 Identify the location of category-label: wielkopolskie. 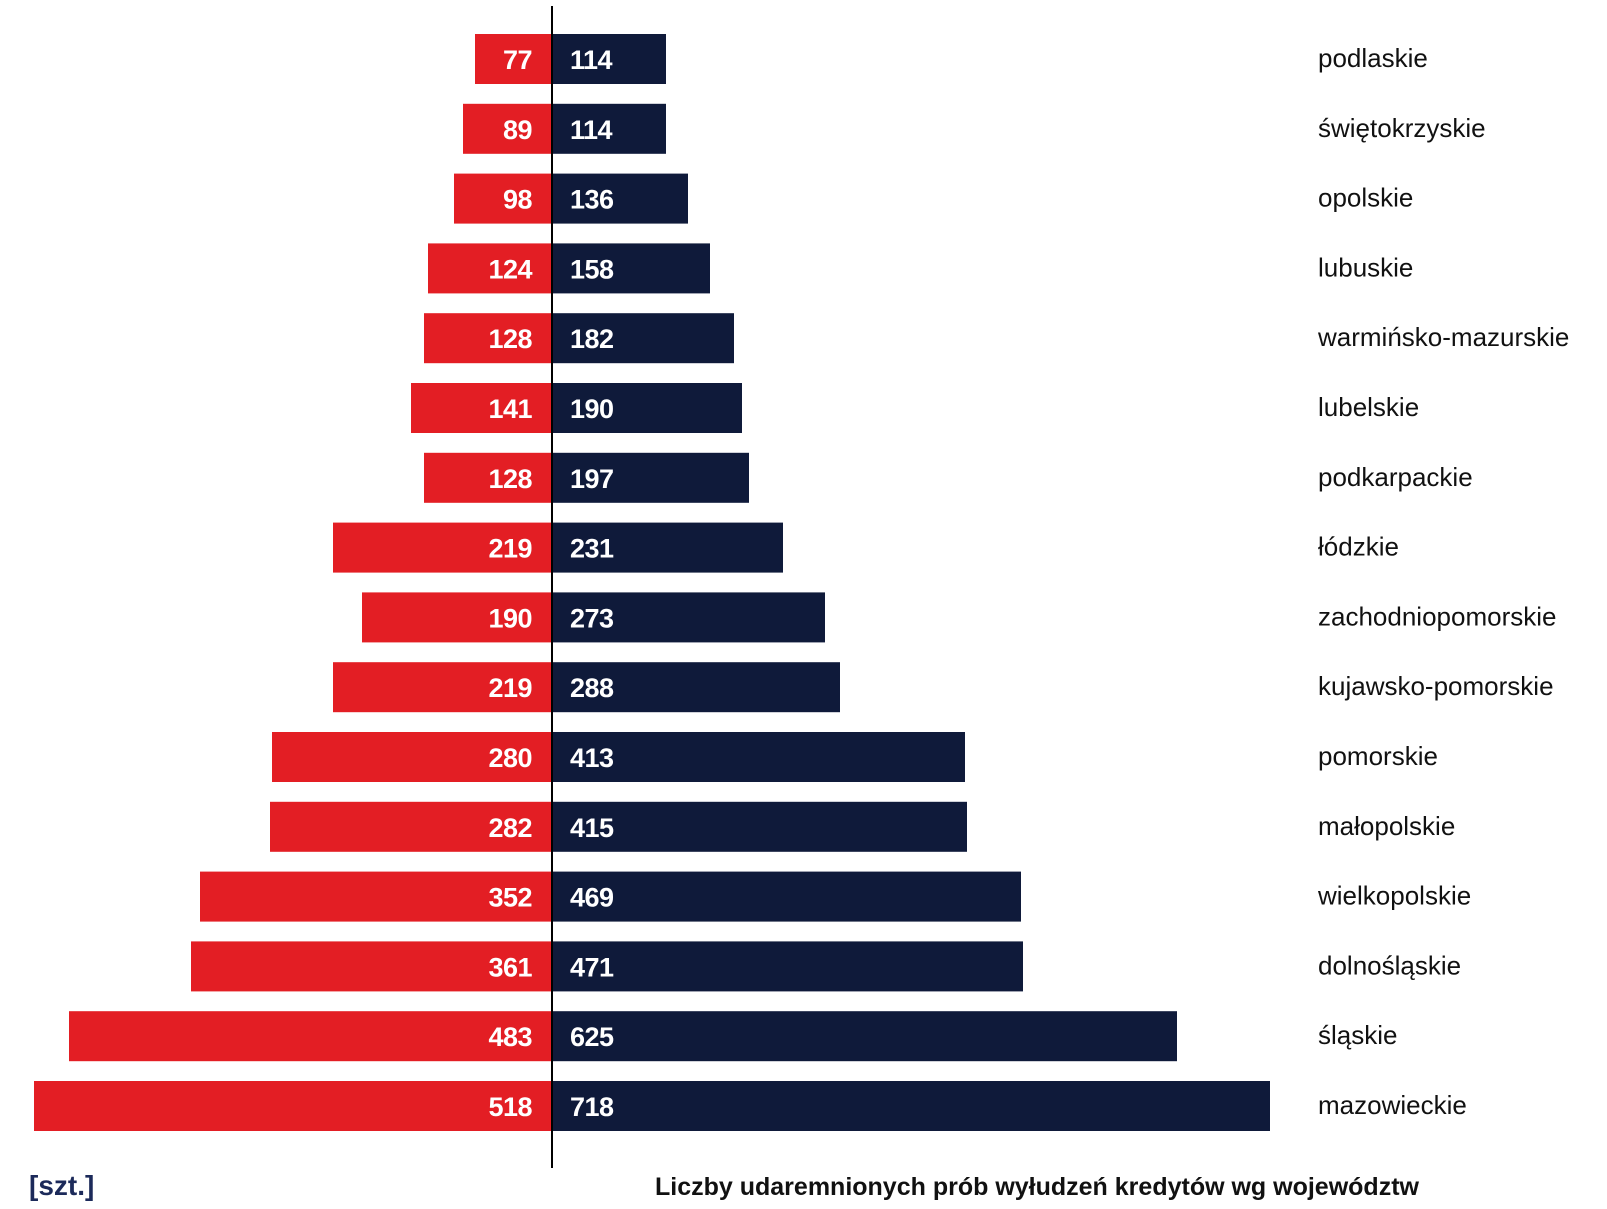
(1394, 896).